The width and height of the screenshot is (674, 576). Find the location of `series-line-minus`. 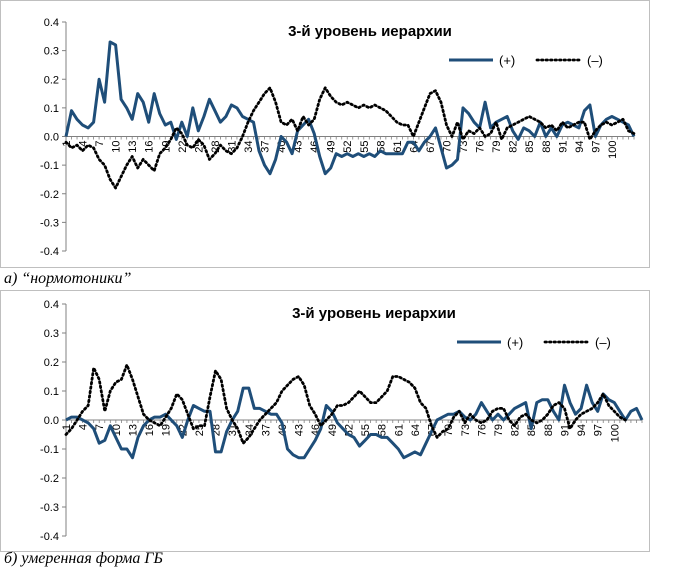

series-line-minus is located at coordinates (345, 404).